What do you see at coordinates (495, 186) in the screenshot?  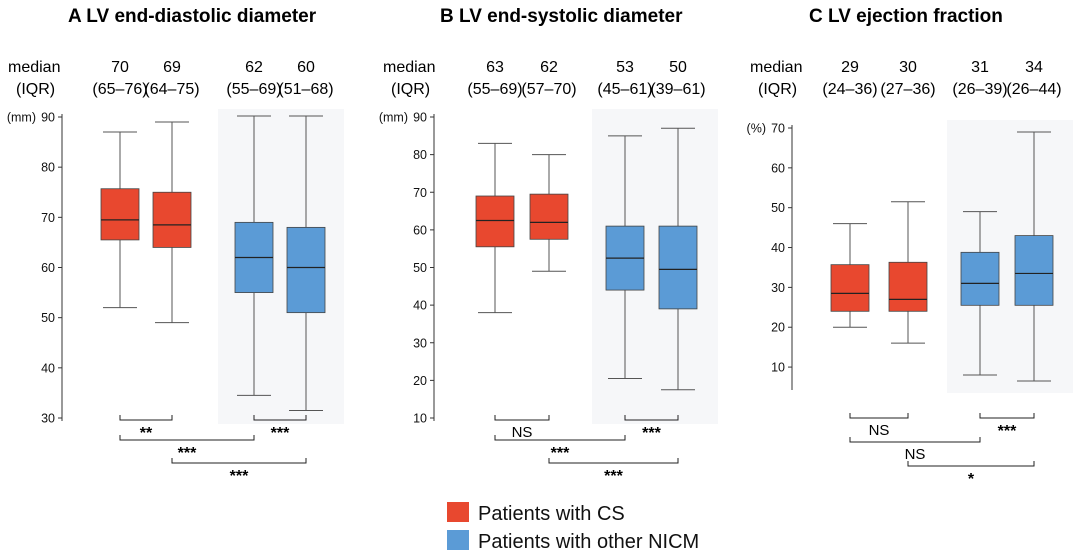 I see `box-1: 63 (55–69)` at bounding box center [495, 186].